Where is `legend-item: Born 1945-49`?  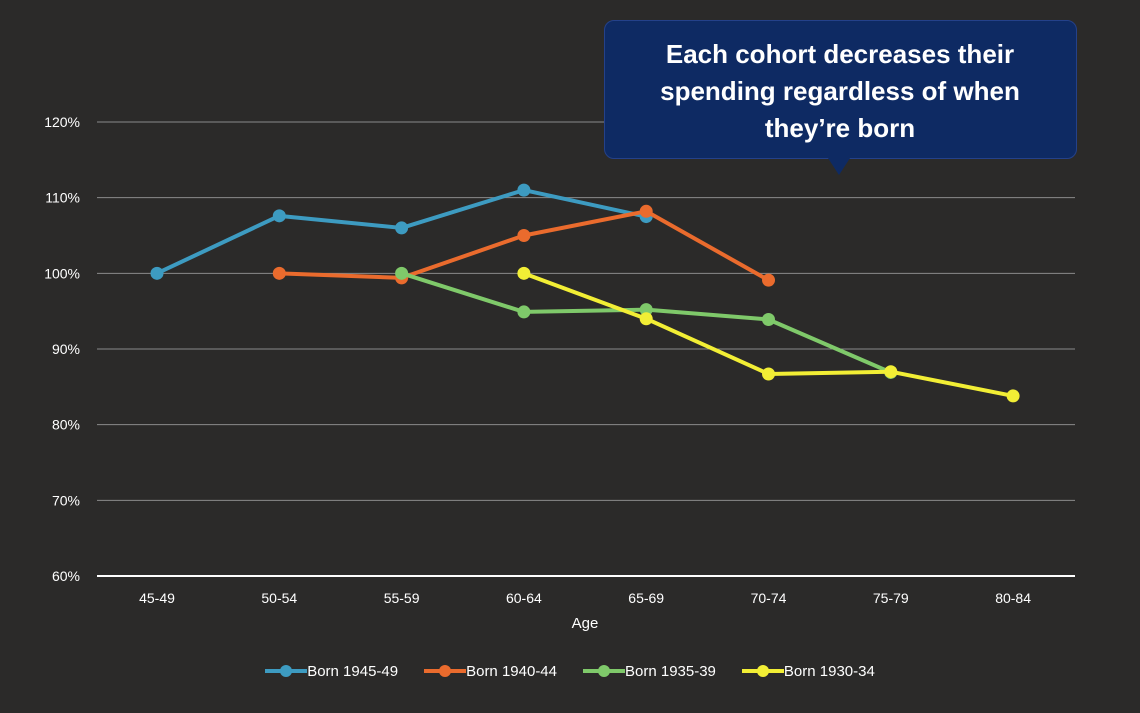 legend-item: Born 1945-49 is located at coordinates (331, 671).